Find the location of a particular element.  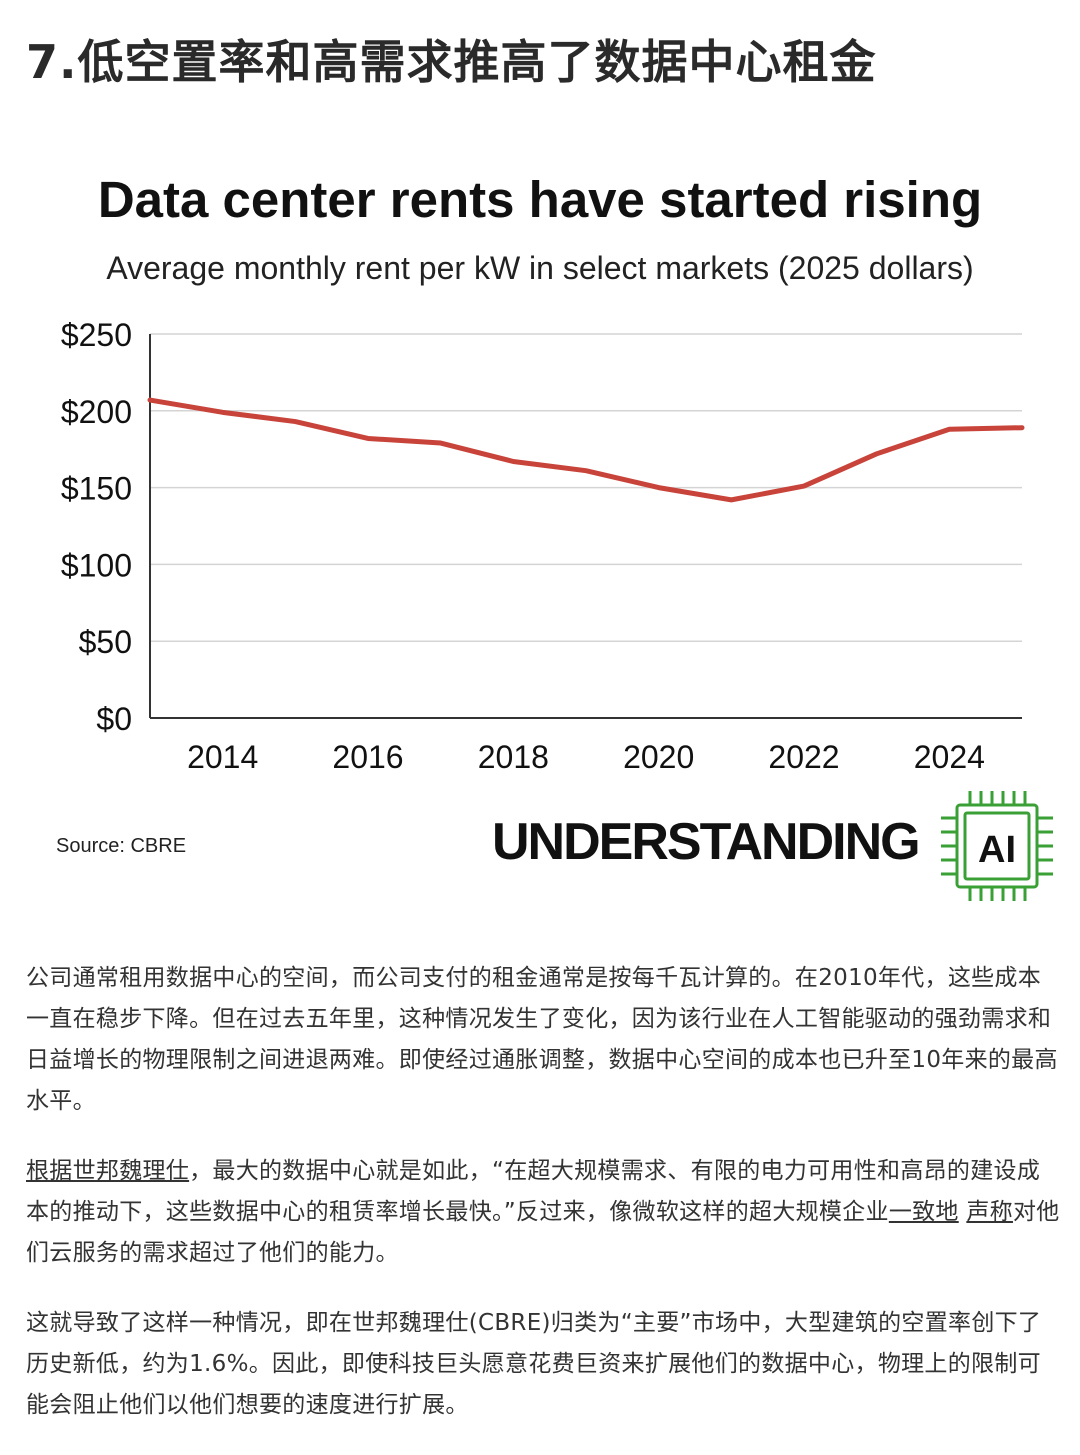

x-tick-labels: 2014 2016 2018 2020 2022 2024 is located at coordinates (586, 757).